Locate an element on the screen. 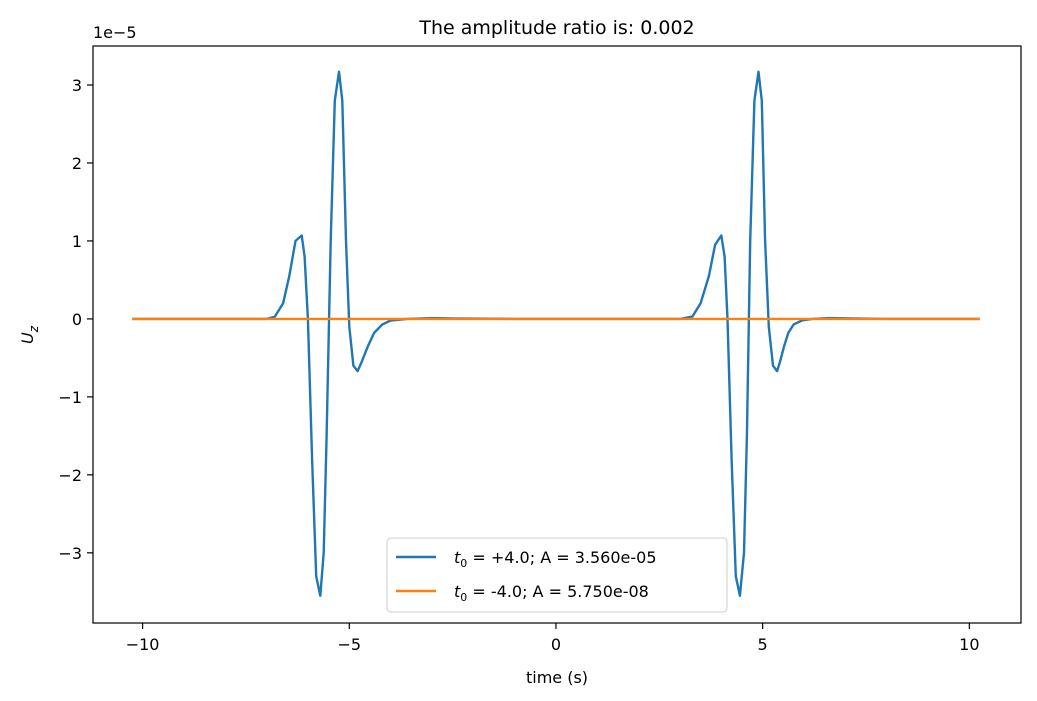 The width and height of the screenshot is (1037, 701). y-axis-ticks: 3 2 1 0 −1 −2 −3 is located at coordinates (75, 319).